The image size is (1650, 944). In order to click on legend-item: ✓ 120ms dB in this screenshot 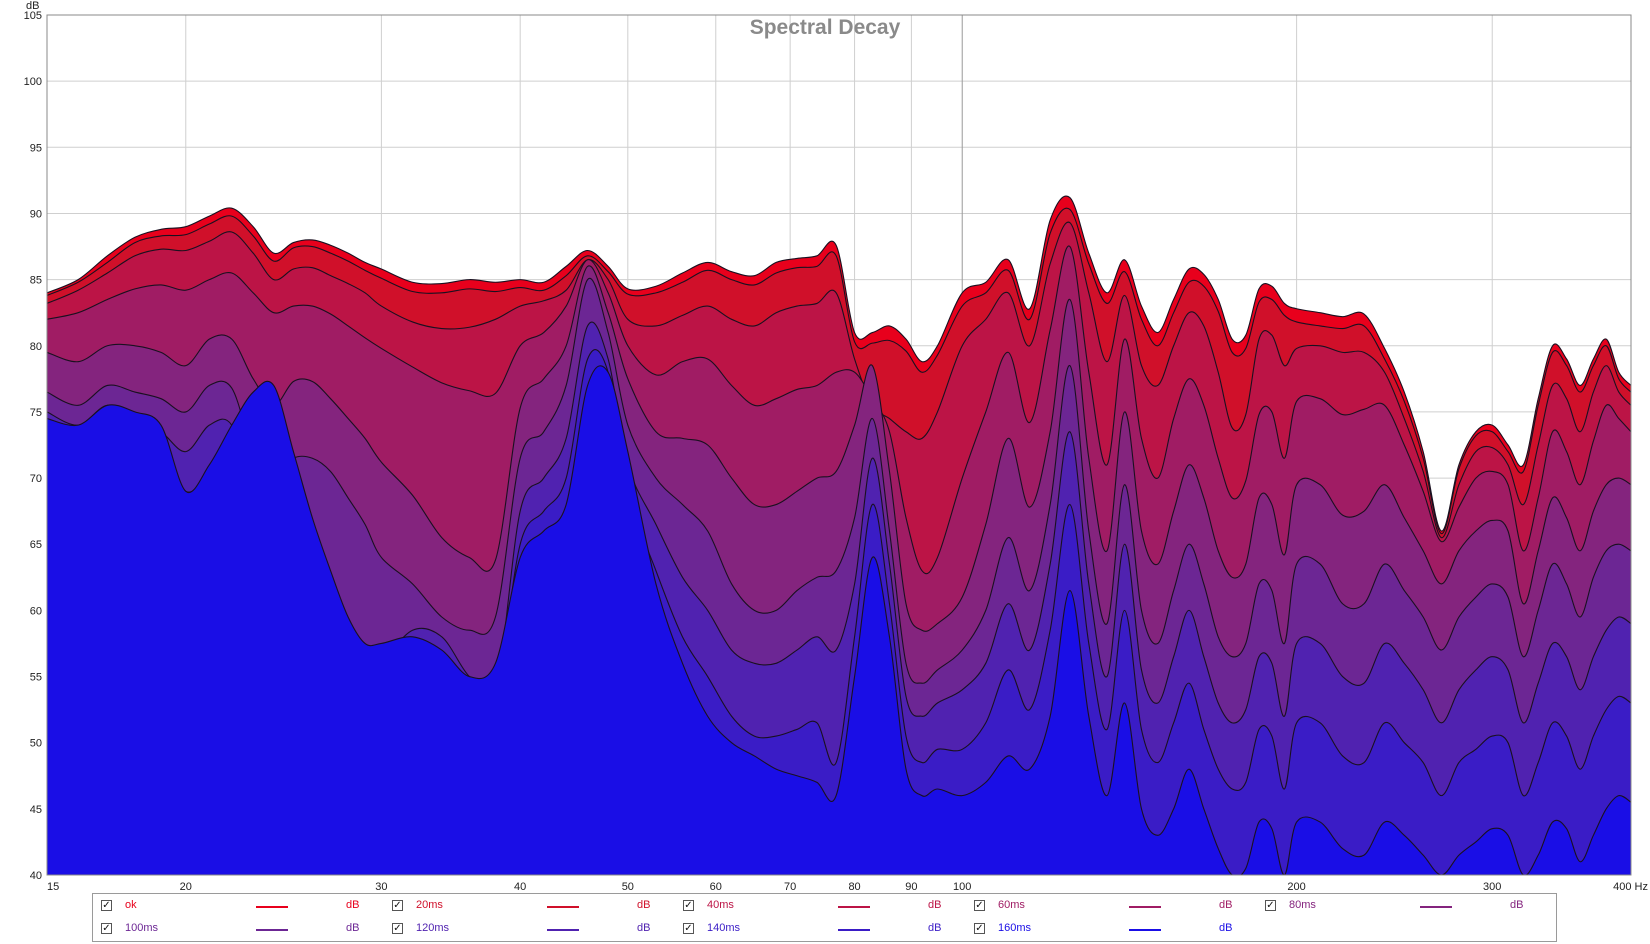, I will do `click(532, 930)`.